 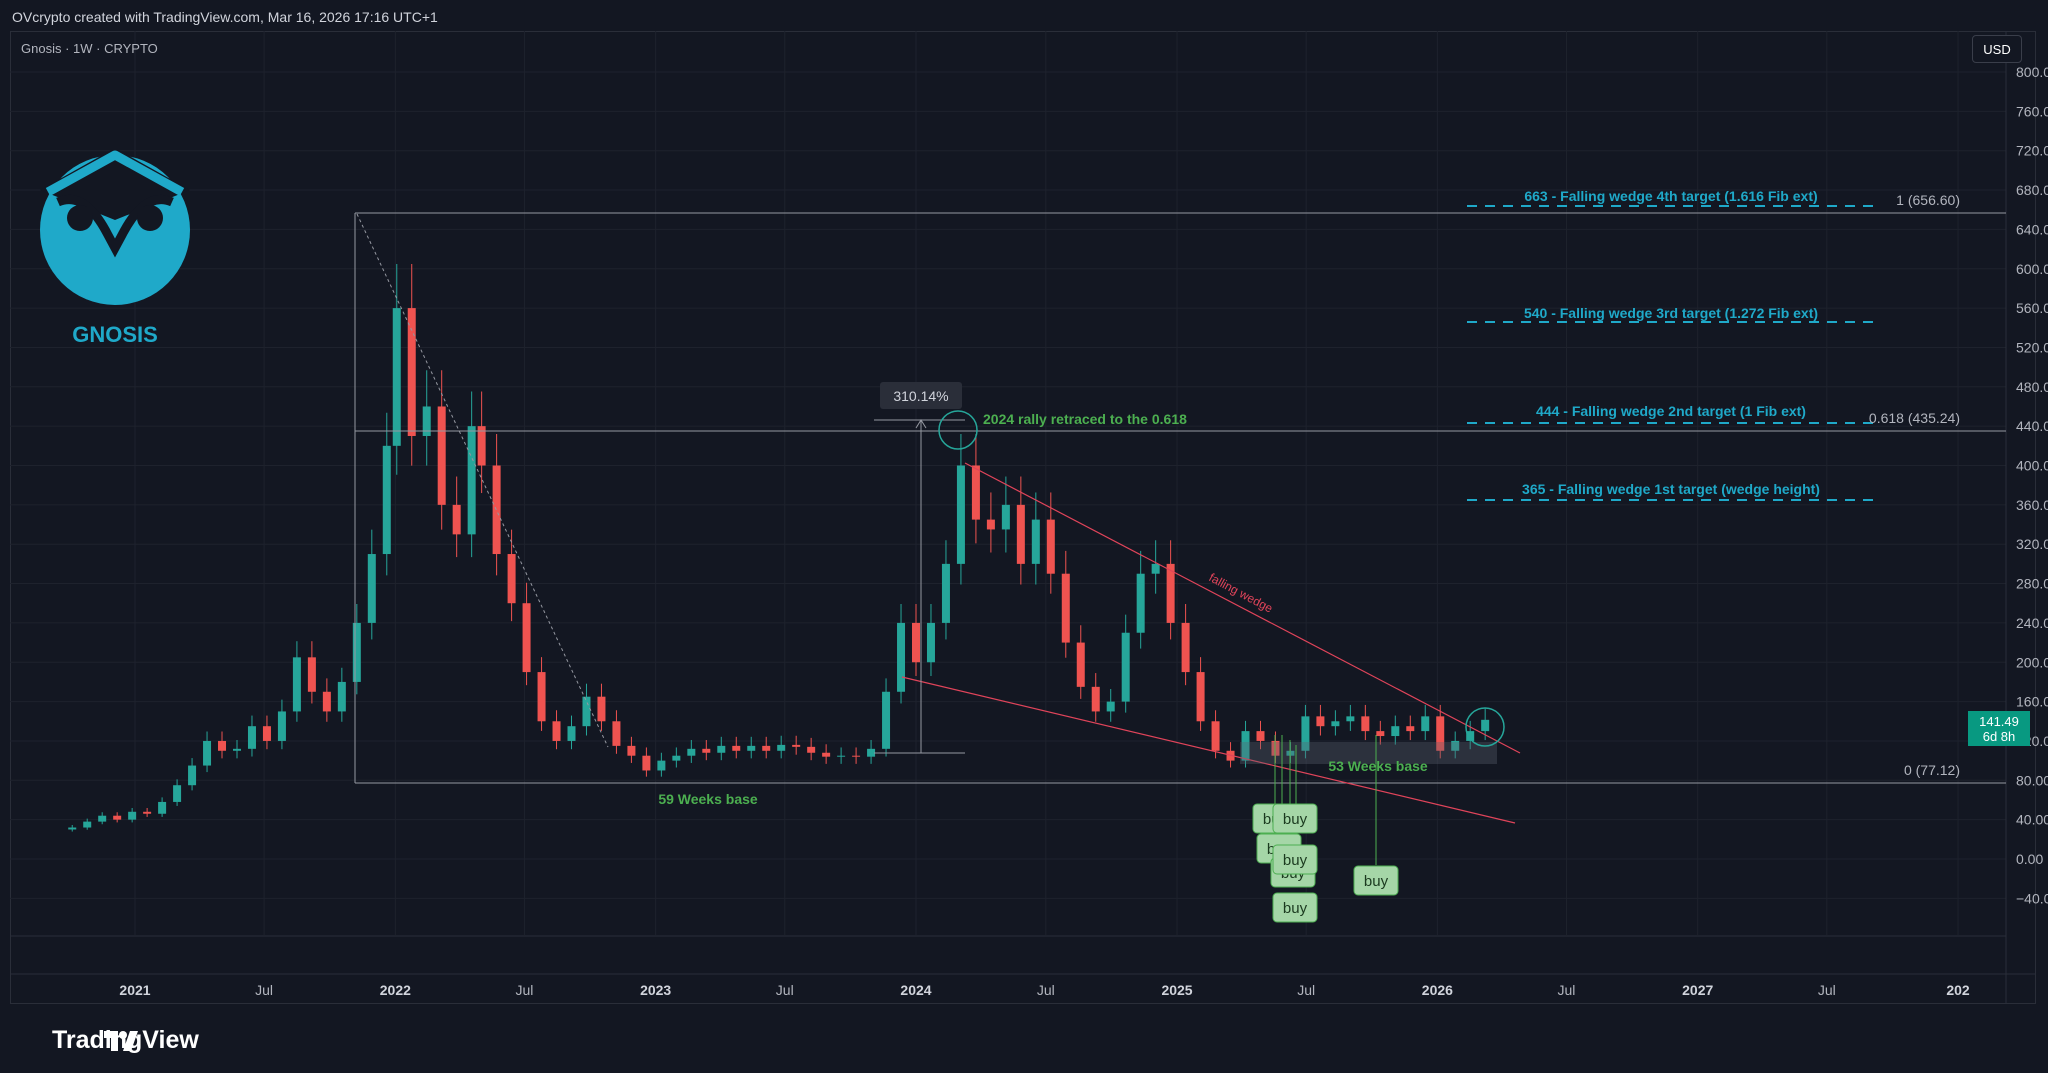 I want to click on measure-label-box, so click(x=921, y=395).